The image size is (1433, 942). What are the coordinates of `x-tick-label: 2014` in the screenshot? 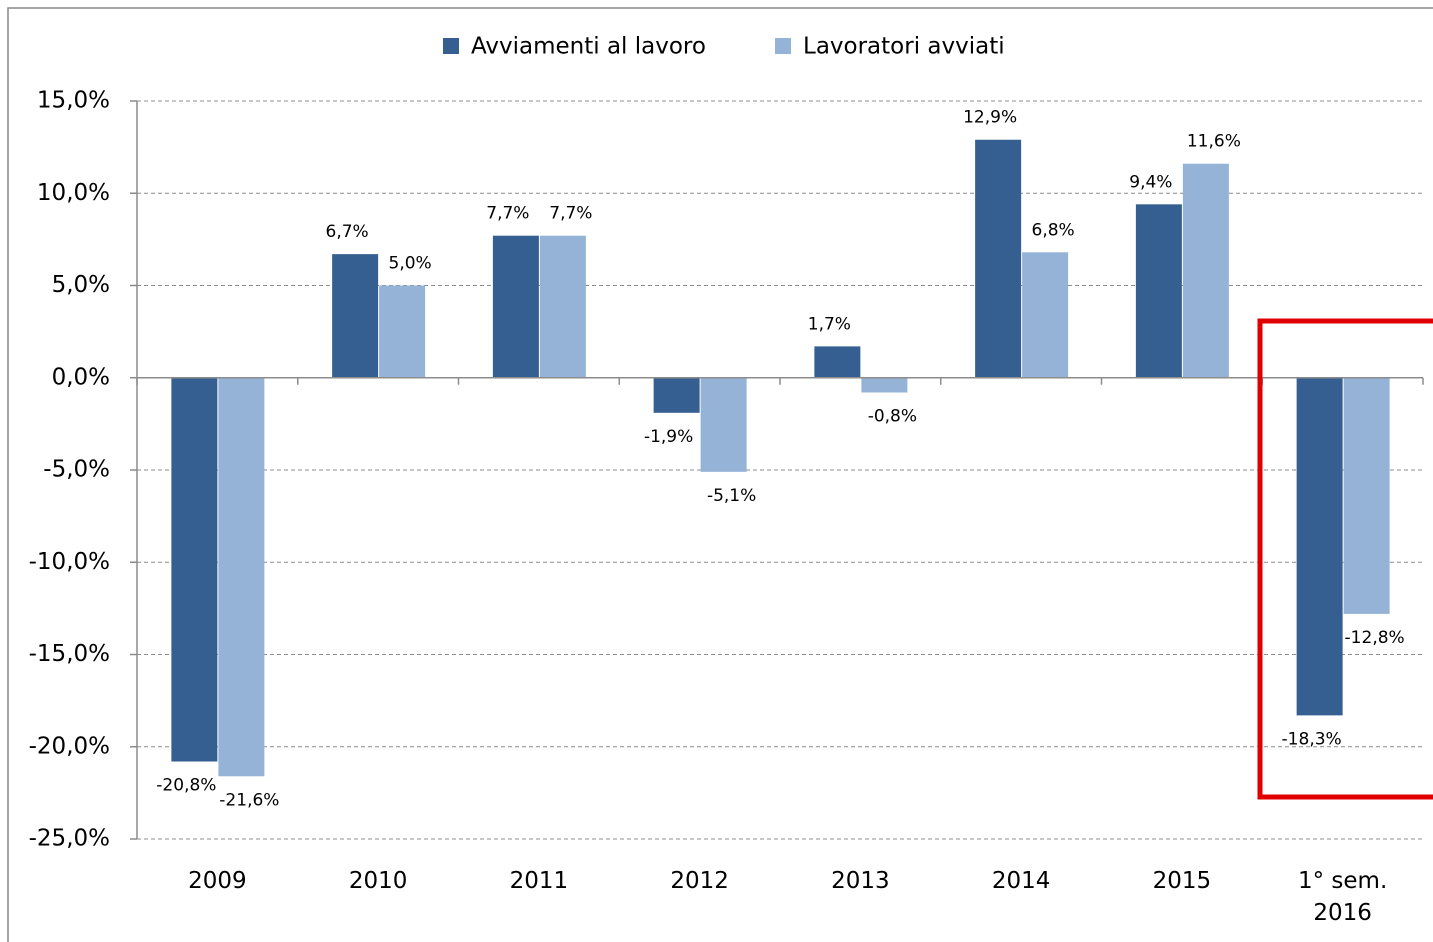 It's located at (1021, 881).